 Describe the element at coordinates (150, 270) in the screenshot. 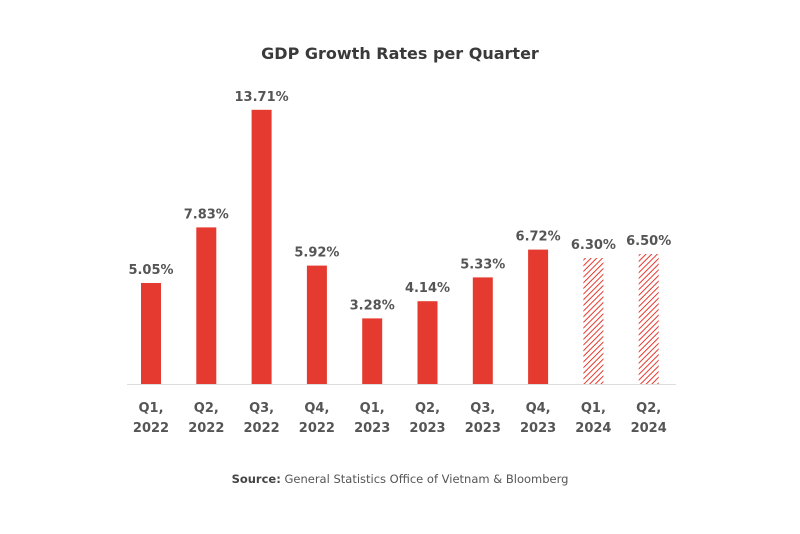

I see `data-label: 5.05%` at that location.